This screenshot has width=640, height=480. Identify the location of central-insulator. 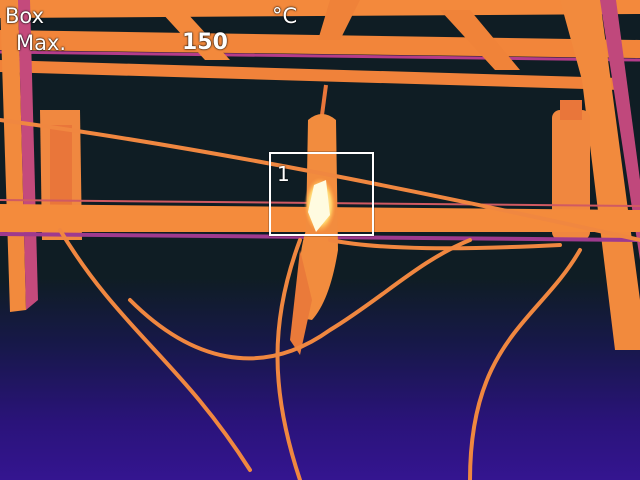
(314, 219).